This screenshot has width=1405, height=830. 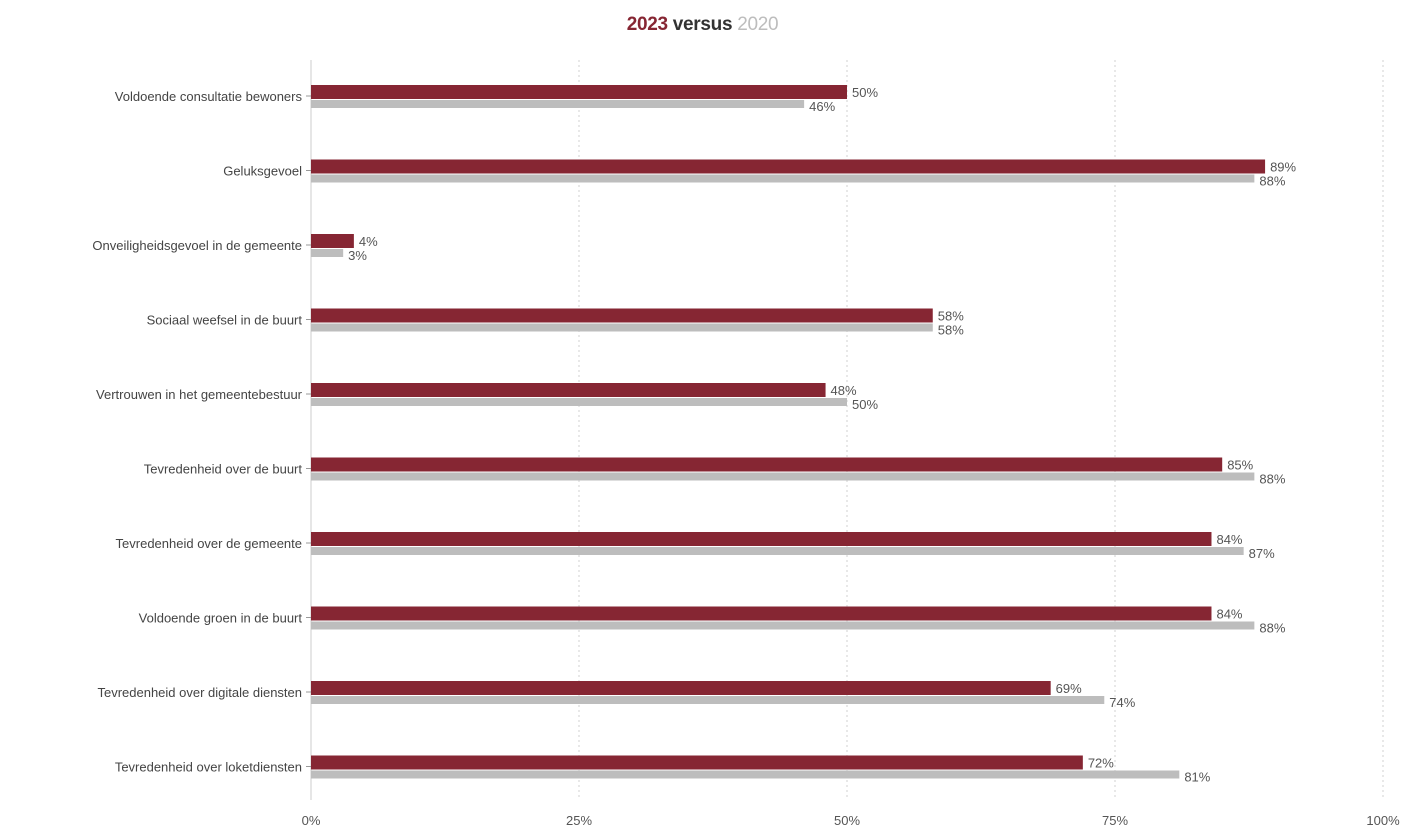 I want to click on chart-title: 2023 versus 2020, so click(x=702, y=25).